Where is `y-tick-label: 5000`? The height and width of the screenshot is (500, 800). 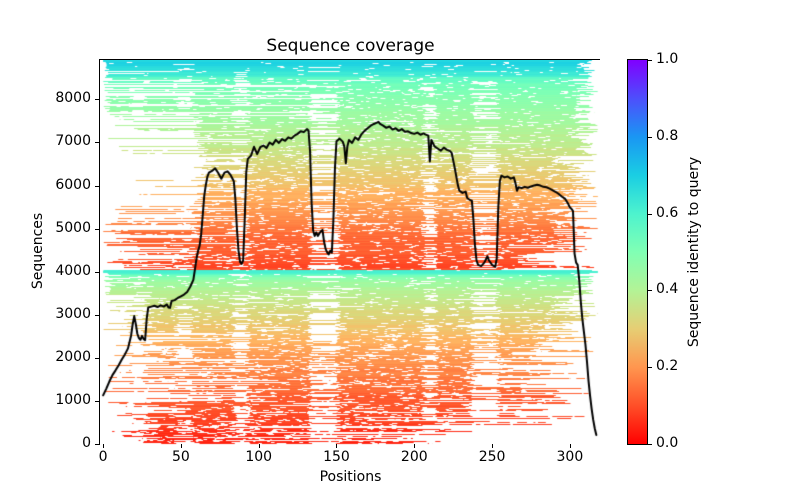 y-tick-label: 5000 is located at coordinates (73, 227).